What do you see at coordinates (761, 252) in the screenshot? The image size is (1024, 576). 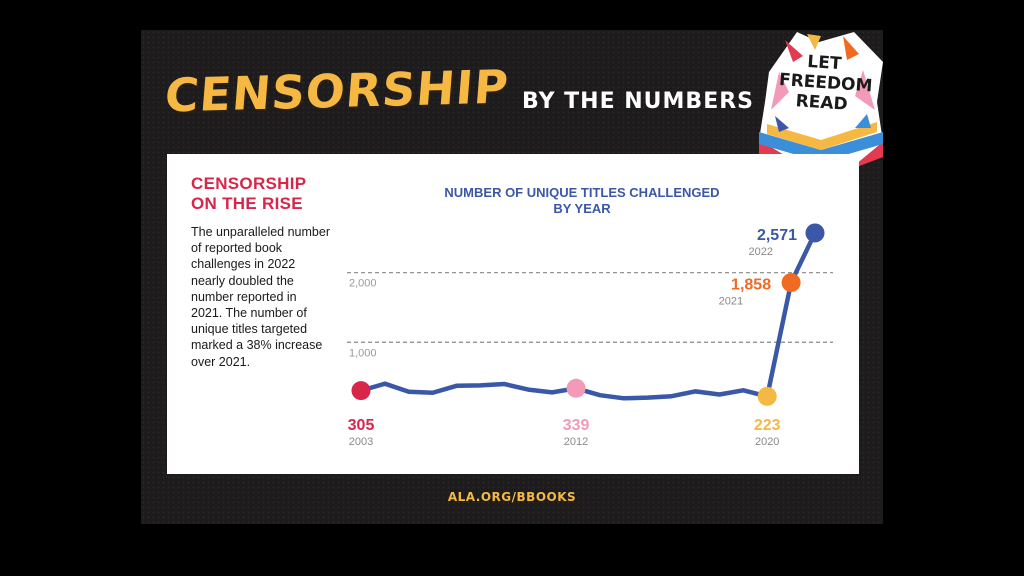 I see `year-label-2022: 2022` at bounding box center [761, 252].